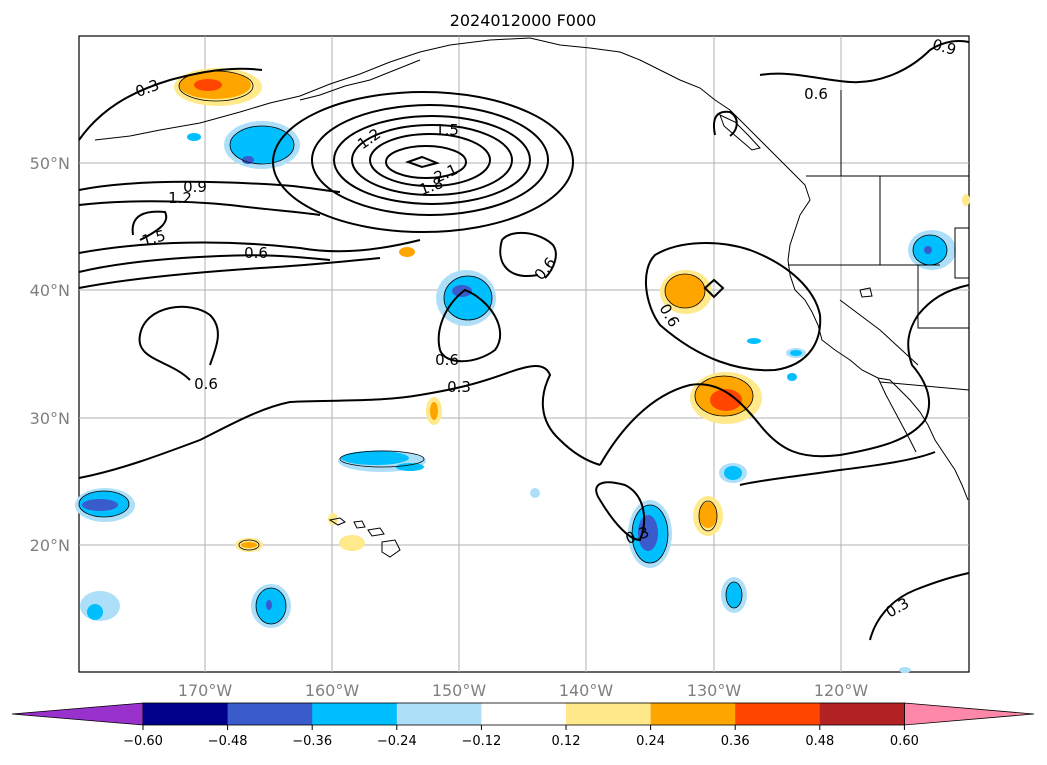  I want to click on contour-1.8, so click(432, 160).